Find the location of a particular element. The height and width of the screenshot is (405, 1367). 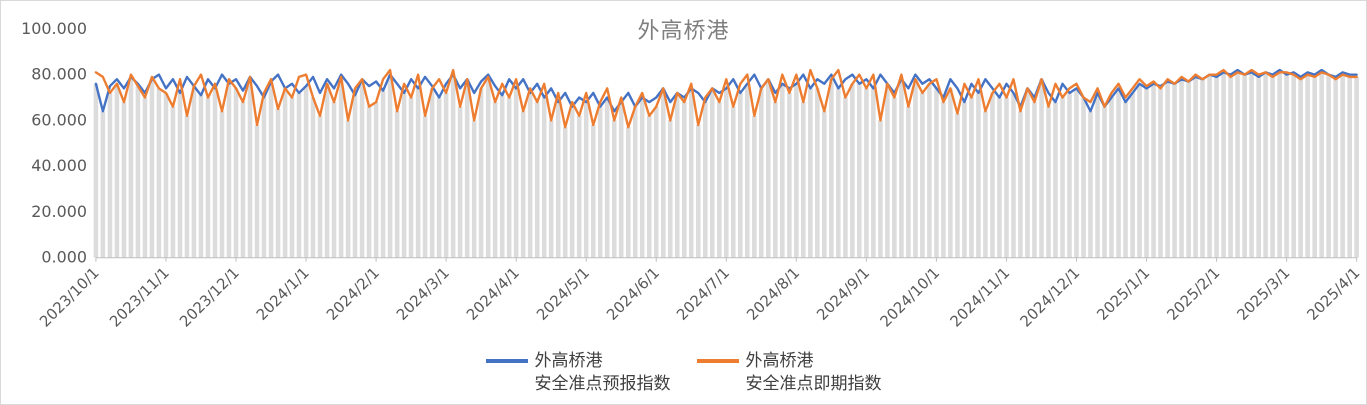

spot-index-line is located at coordinates (726, 98).